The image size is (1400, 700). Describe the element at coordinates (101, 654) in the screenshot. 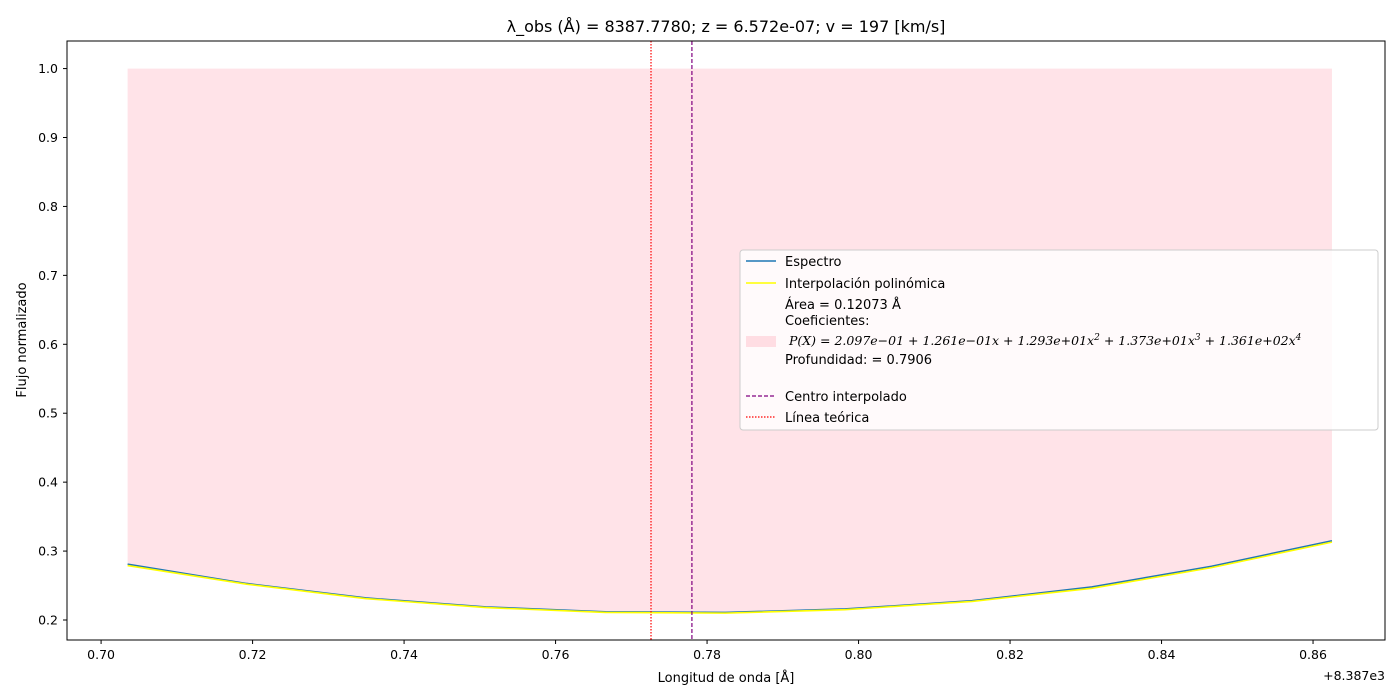

I see `x-tick-label: 0.70` at that location.